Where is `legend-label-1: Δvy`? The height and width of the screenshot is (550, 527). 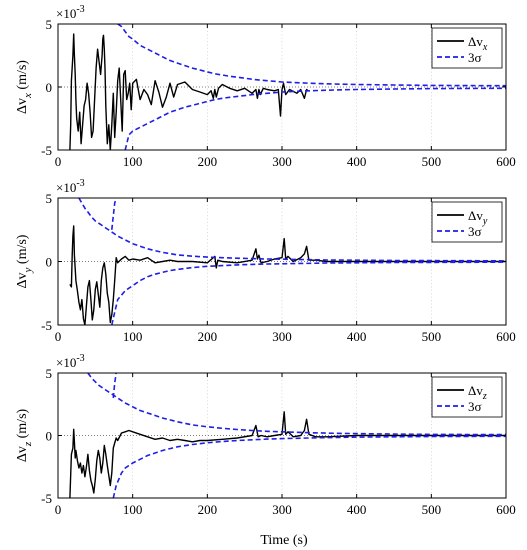
legend-label-1: Δvy is located at coordinates (478, 217).